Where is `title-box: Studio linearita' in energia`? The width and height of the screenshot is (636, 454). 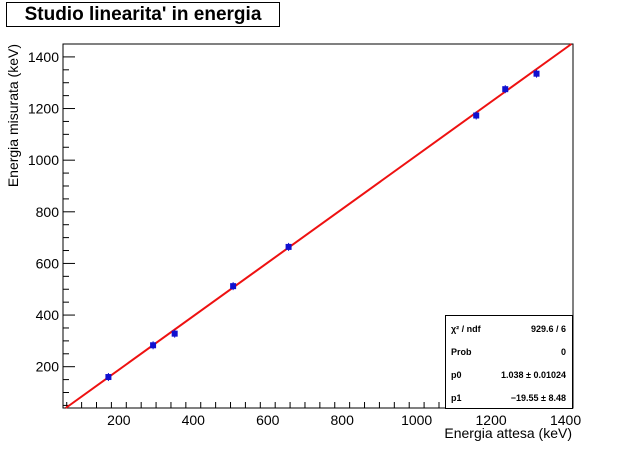
title-box: Studio linearita' in energia is located at coordinates (143, 14).